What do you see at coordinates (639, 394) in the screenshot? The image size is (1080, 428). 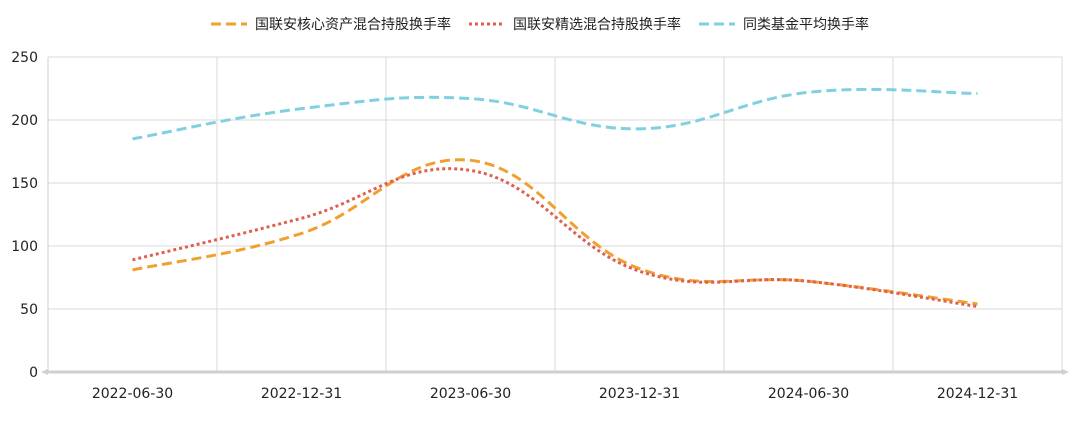 I see `x-tick-label: 2023-12-31` at bounding box center [639, 394].